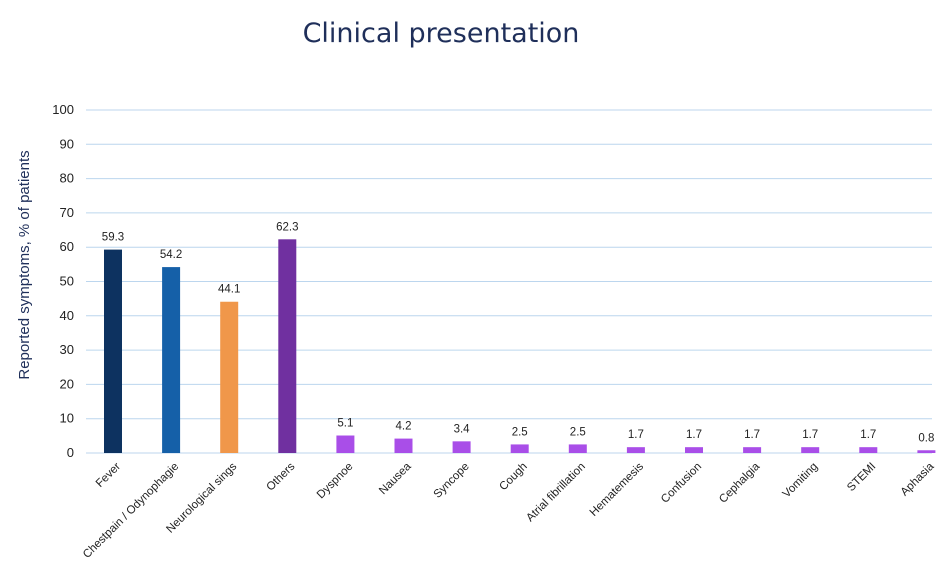  I want to click on y-tick-label: 0, so click(70, 452).